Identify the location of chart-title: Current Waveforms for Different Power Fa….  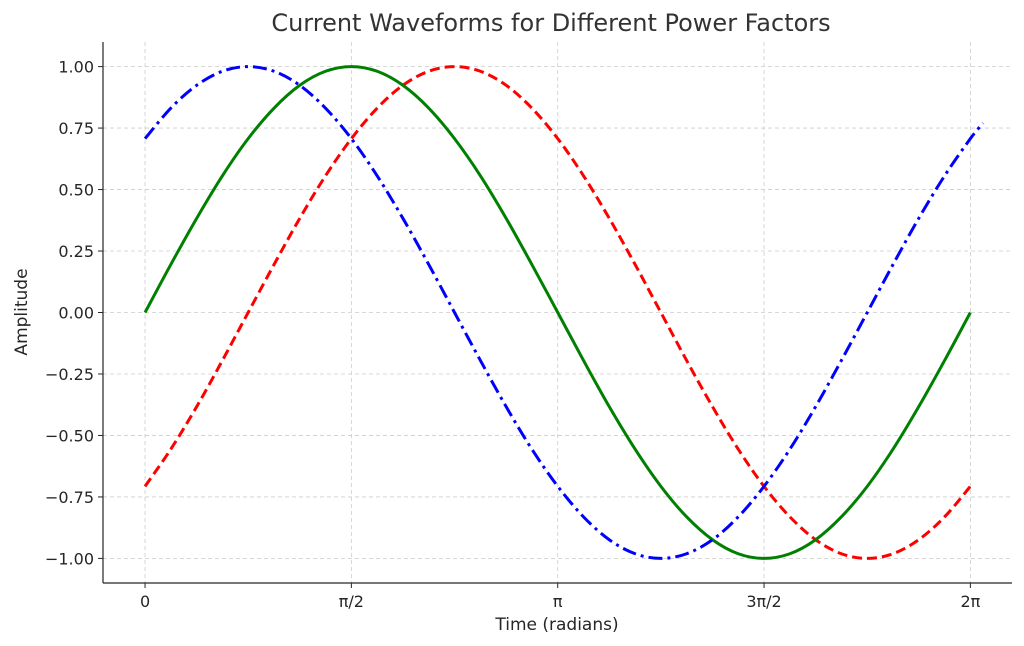
(550, 23).